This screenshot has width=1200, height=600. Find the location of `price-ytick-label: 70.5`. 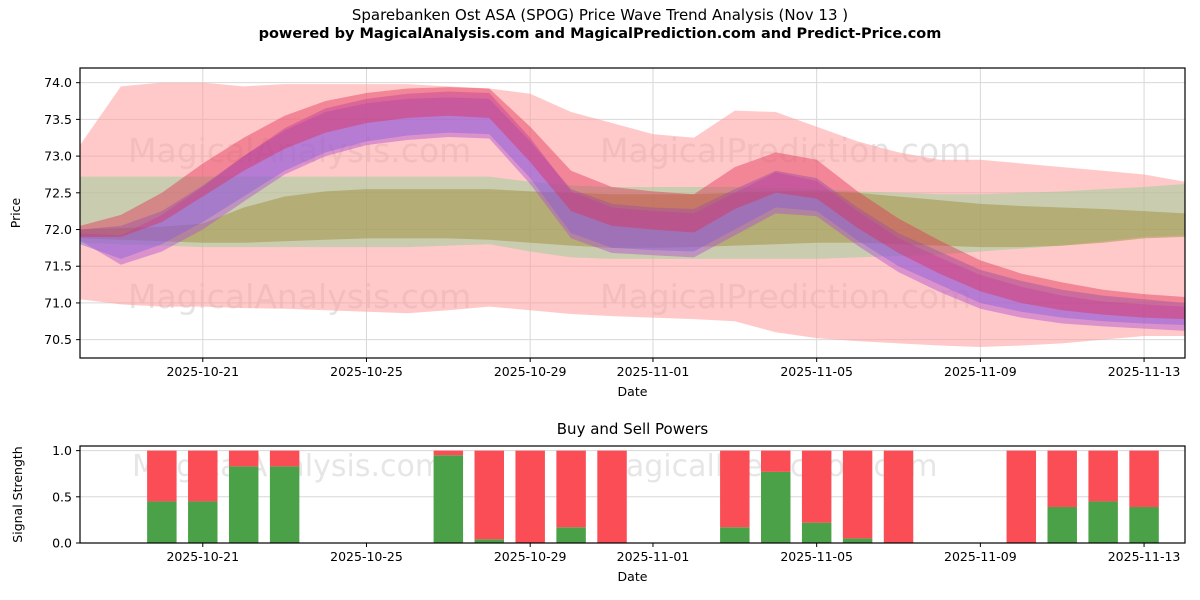

price-ytick-label: 70.5 is located at coordinates (58, 339).